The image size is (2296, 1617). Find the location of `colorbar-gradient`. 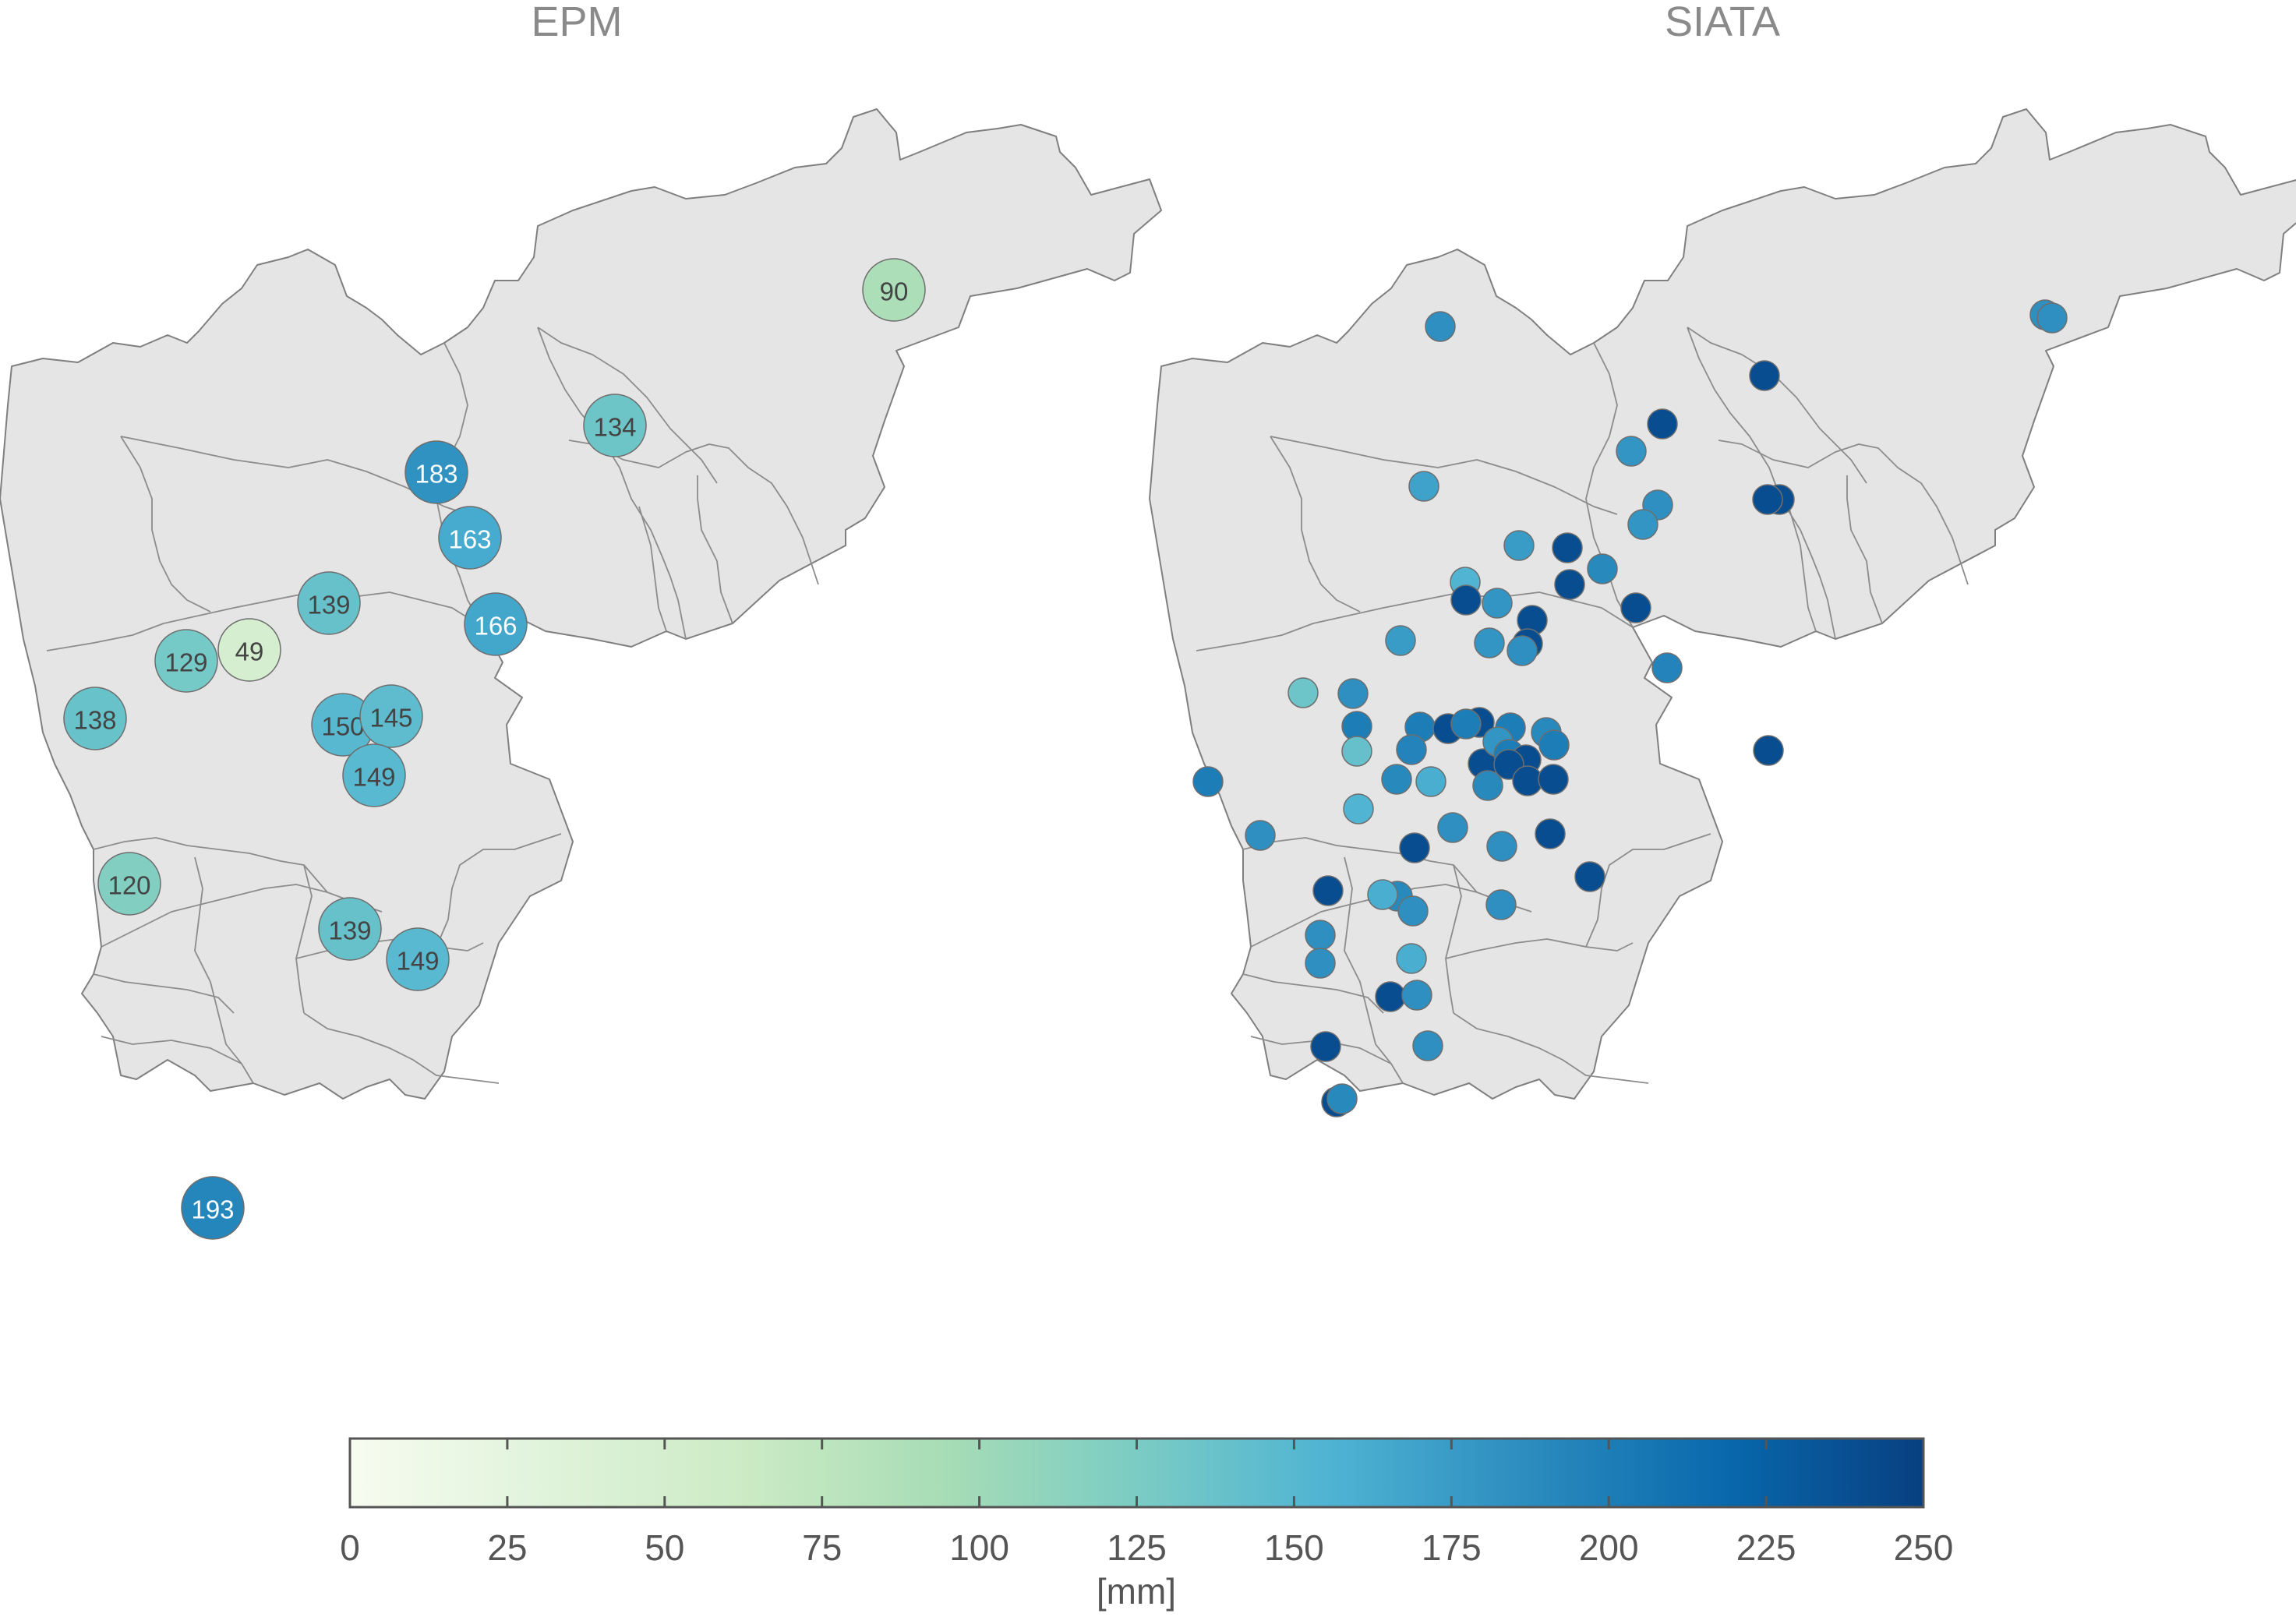

colorbar-gradient is located at coordinates (1136, 1473).